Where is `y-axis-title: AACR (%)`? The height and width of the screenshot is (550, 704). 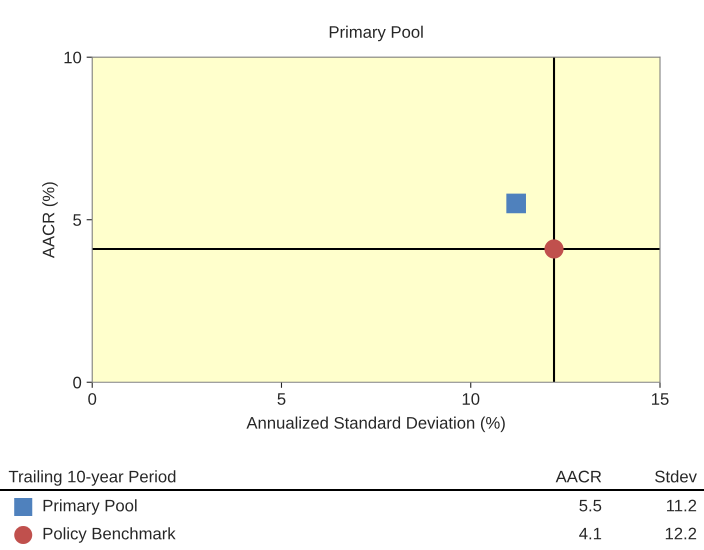 y-axis-title: AACR (%) is located at coordinates (50, 220).